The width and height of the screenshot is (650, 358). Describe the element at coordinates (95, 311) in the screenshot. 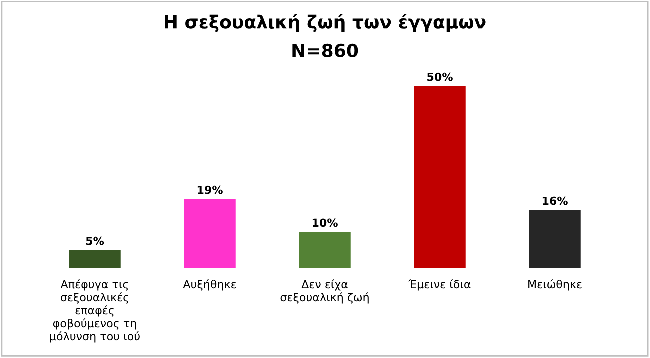

I see `x-tick-label: Απέφυγα τις σεξουαλικές επαφές φοβούμενος τη μόλυνση του ιού` at that location.